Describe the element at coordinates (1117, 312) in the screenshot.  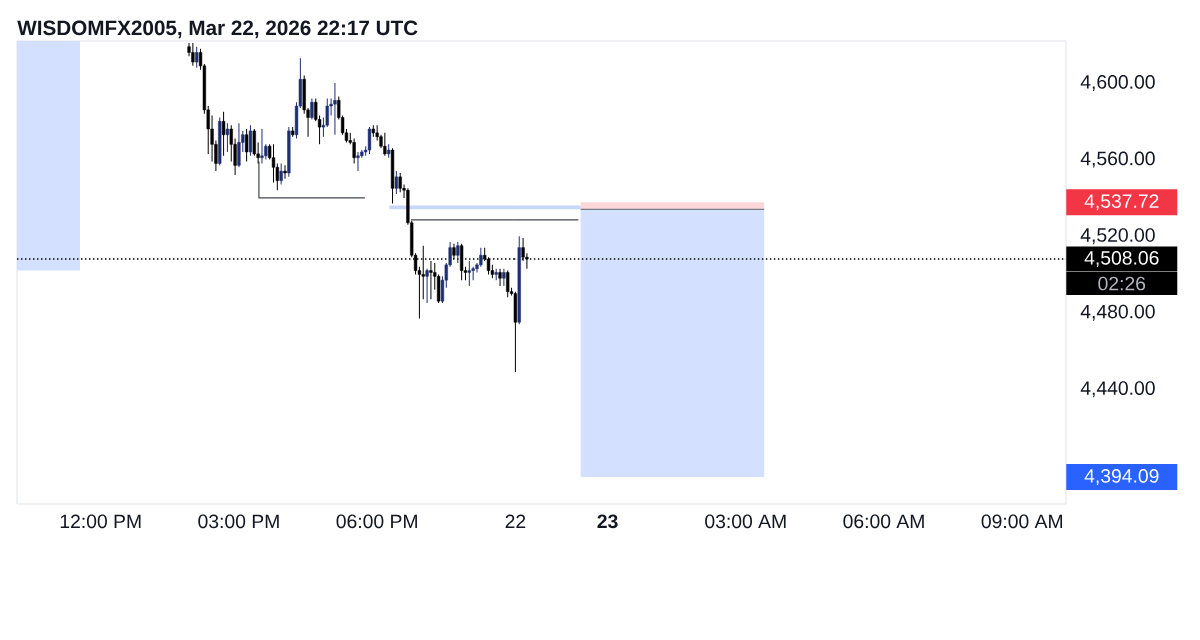
I see `y-tick-label: 4,480.00` at that location.